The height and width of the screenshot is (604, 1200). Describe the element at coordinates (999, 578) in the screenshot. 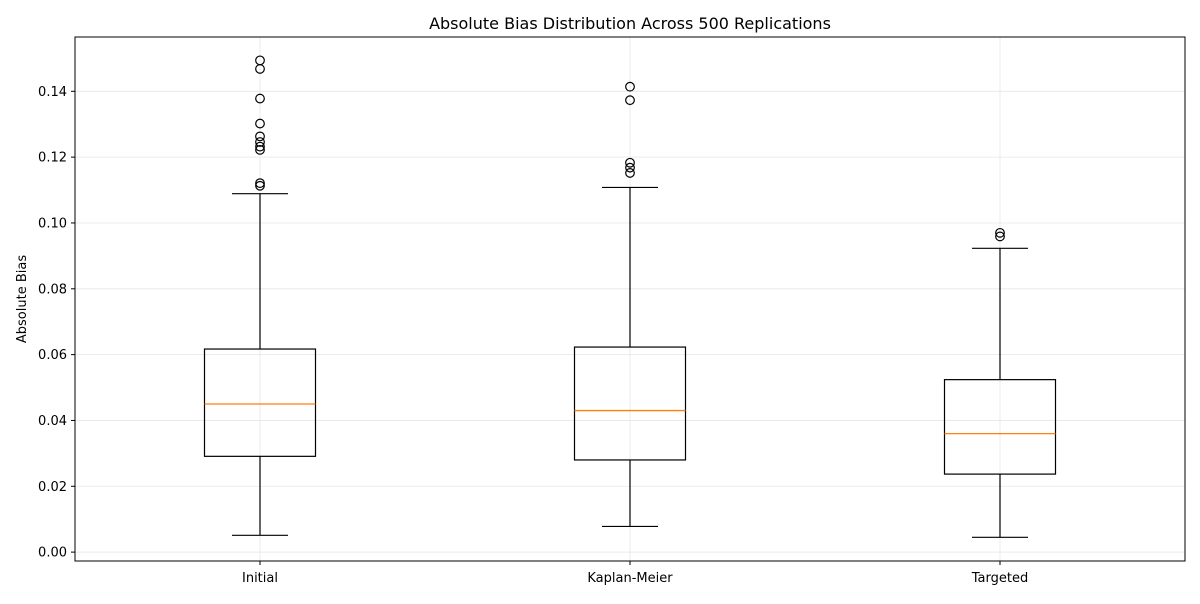

I see `x-tick-label: Targeted` at that location.